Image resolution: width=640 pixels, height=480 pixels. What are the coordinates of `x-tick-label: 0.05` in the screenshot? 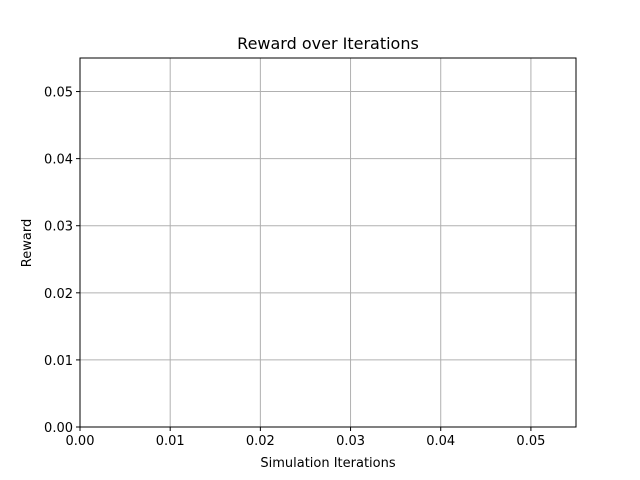 It's located at (530, 441).